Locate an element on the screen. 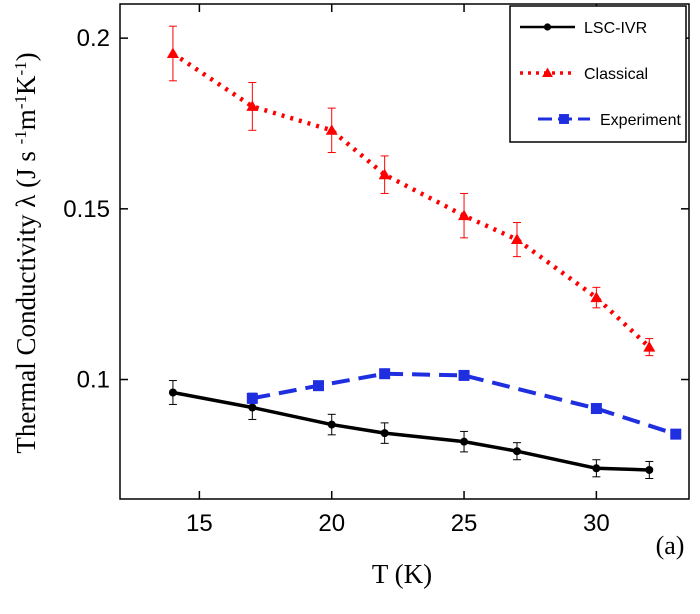  series-experiment is located at coordinates (464, 404).